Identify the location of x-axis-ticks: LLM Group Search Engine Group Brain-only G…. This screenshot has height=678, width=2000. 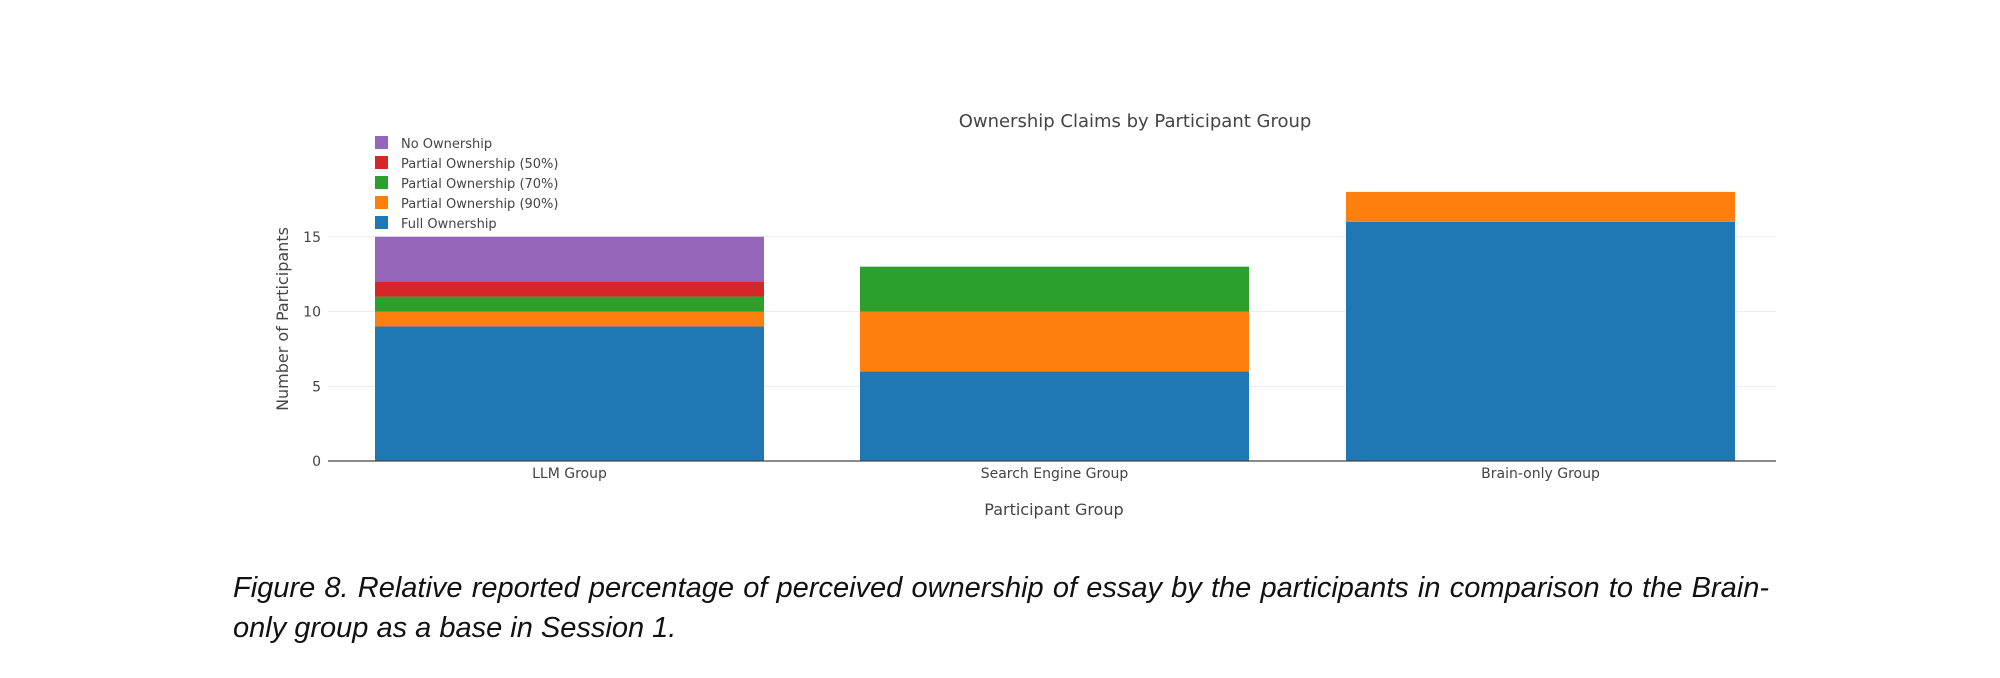
(1066, 474).